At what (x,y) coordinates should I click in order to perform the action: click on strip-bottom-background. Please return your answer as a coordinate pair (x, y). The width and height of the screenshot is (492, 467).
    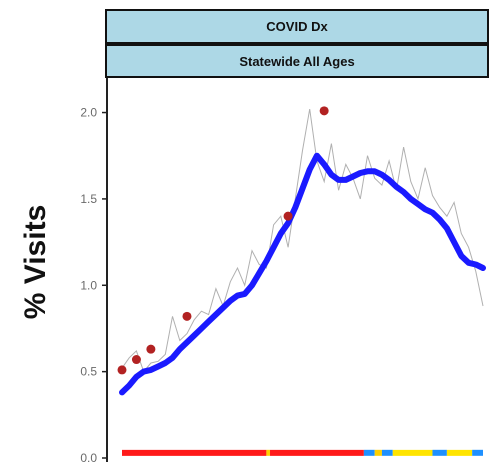
    Looking at the image, I should click on (297, 61).